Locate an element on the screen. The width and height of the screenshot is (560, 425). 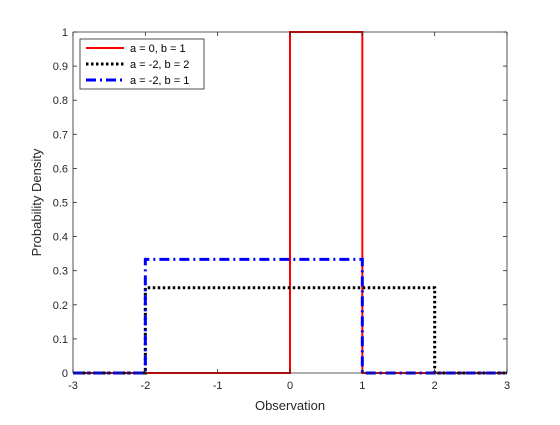
legend-label-2: a = -2, b = 1 is located at coordinates (159, 81).